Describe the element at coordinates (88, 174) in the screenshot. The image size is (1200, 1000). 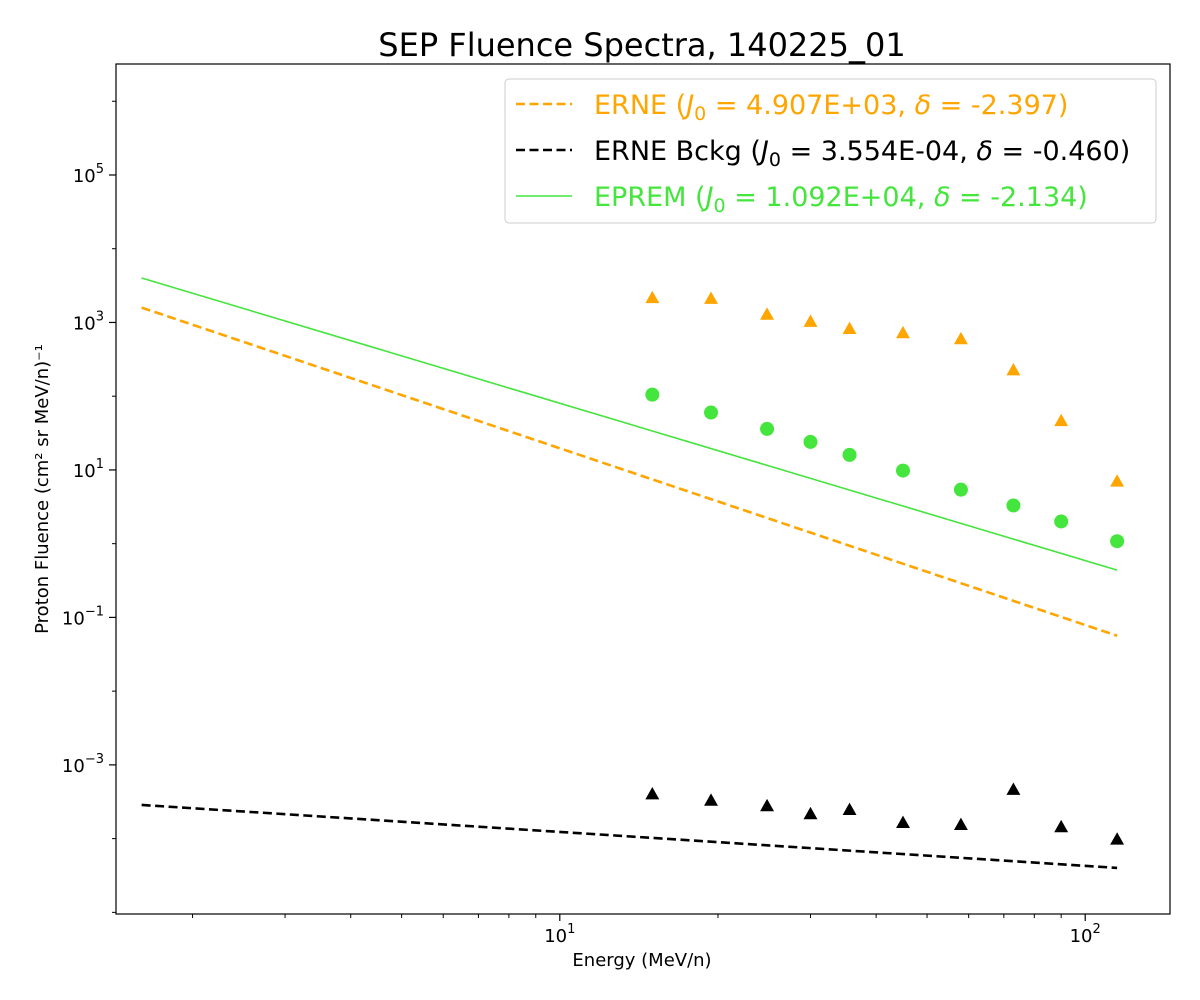
I see `y-tick-label: 10⁵` at that location.